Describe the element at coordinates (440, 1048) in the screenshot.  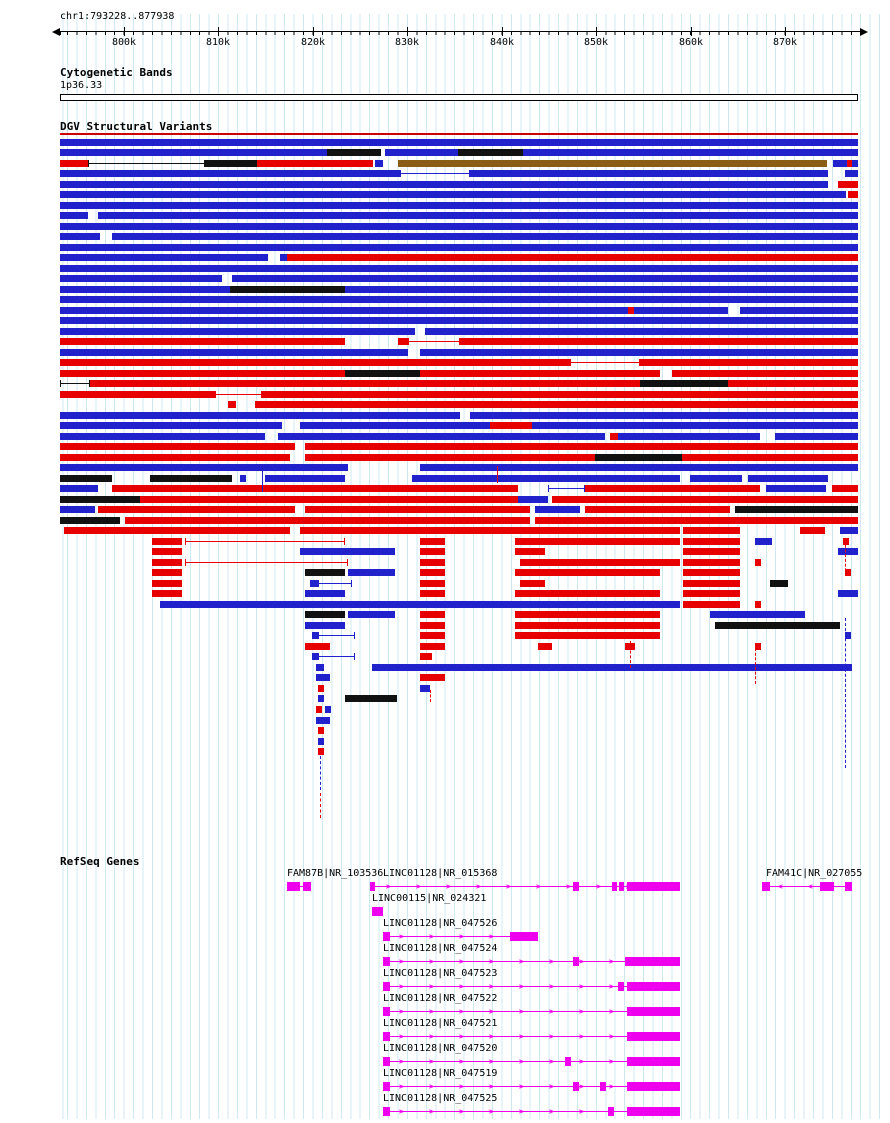
I see `gene-label: LINC01128|NR_047520` at that location.